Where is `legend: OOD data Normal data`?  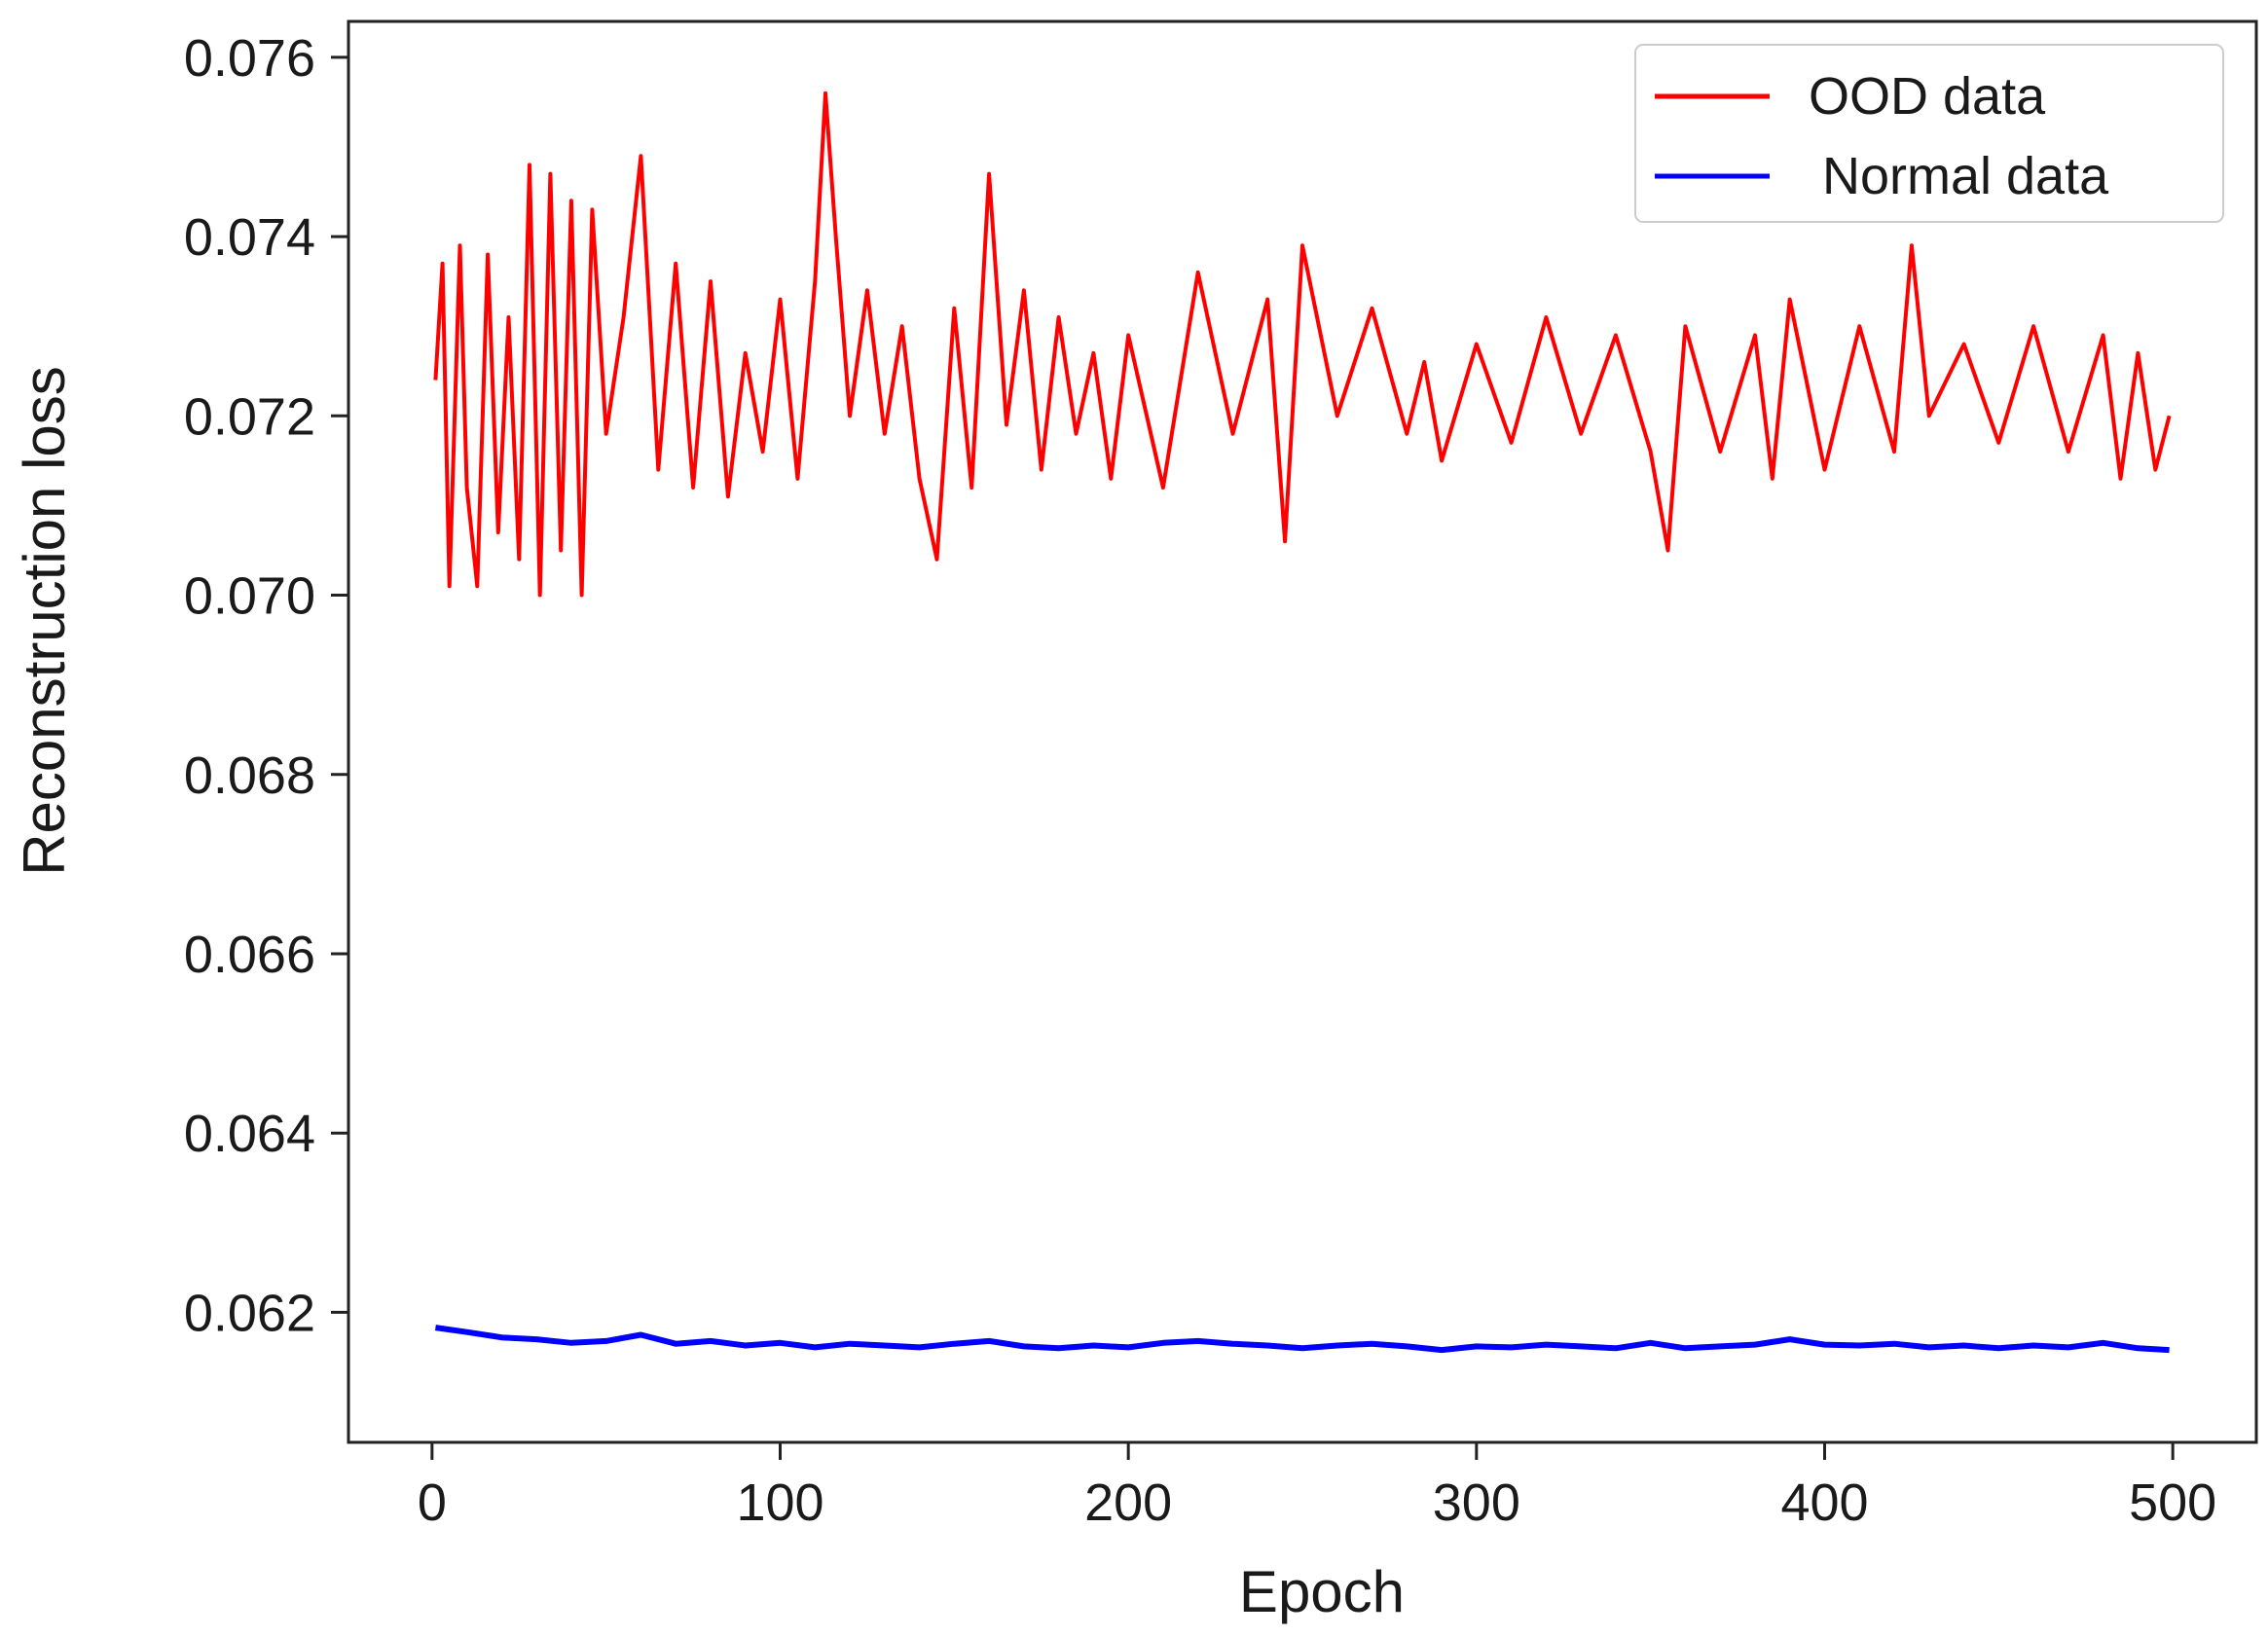
legend: OOD data Normal data is located at coordinates (1929, 133).